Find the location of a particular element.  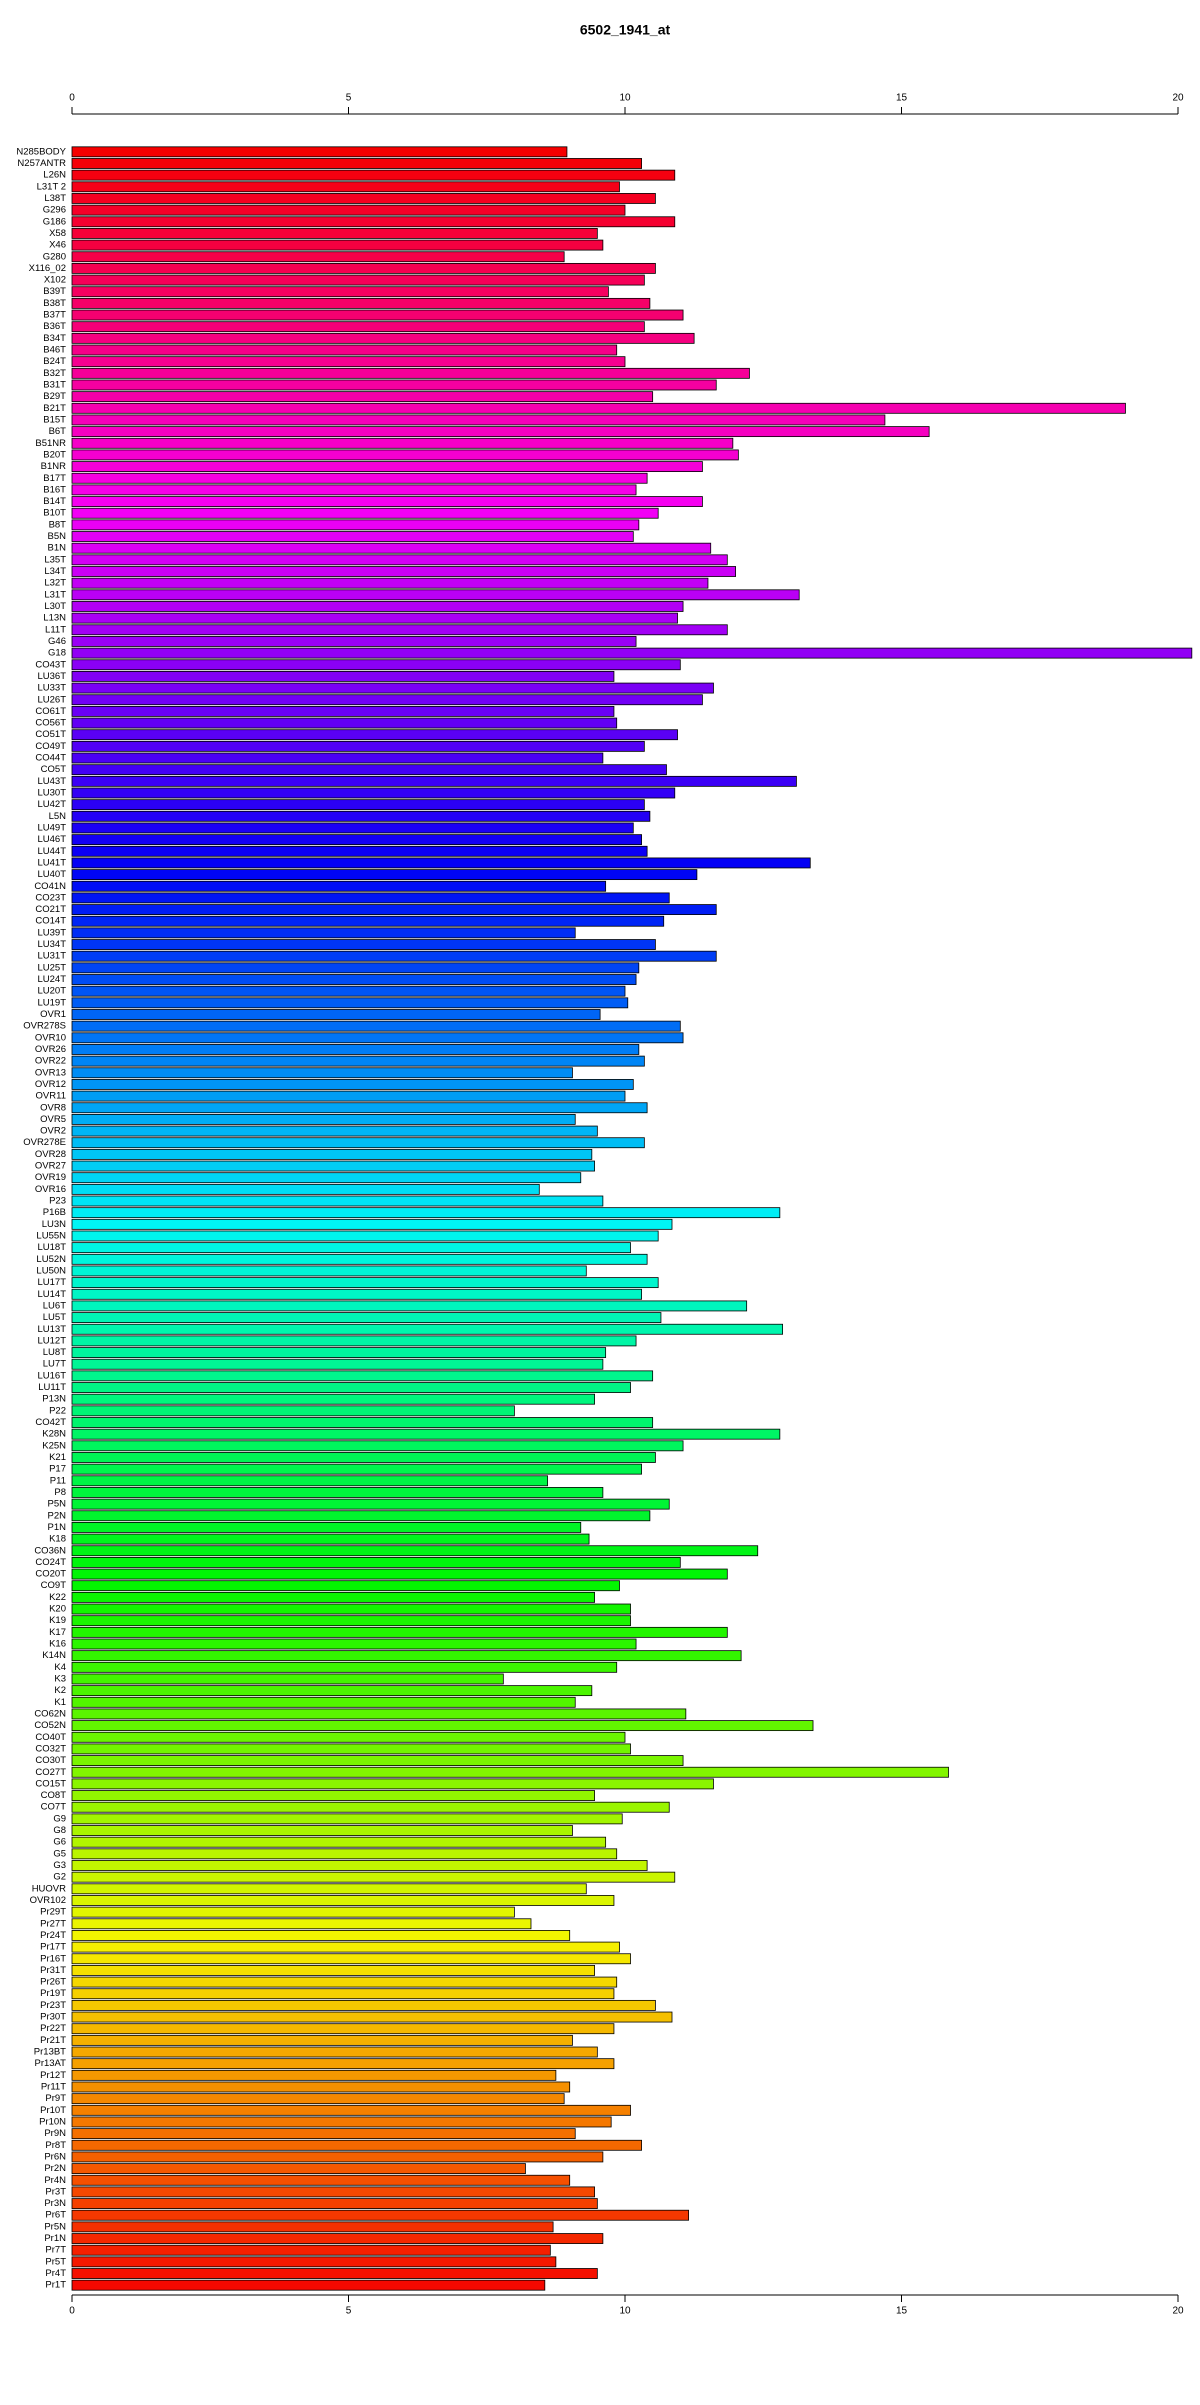

category-label: K22 is located at coordinates (57, 1597).